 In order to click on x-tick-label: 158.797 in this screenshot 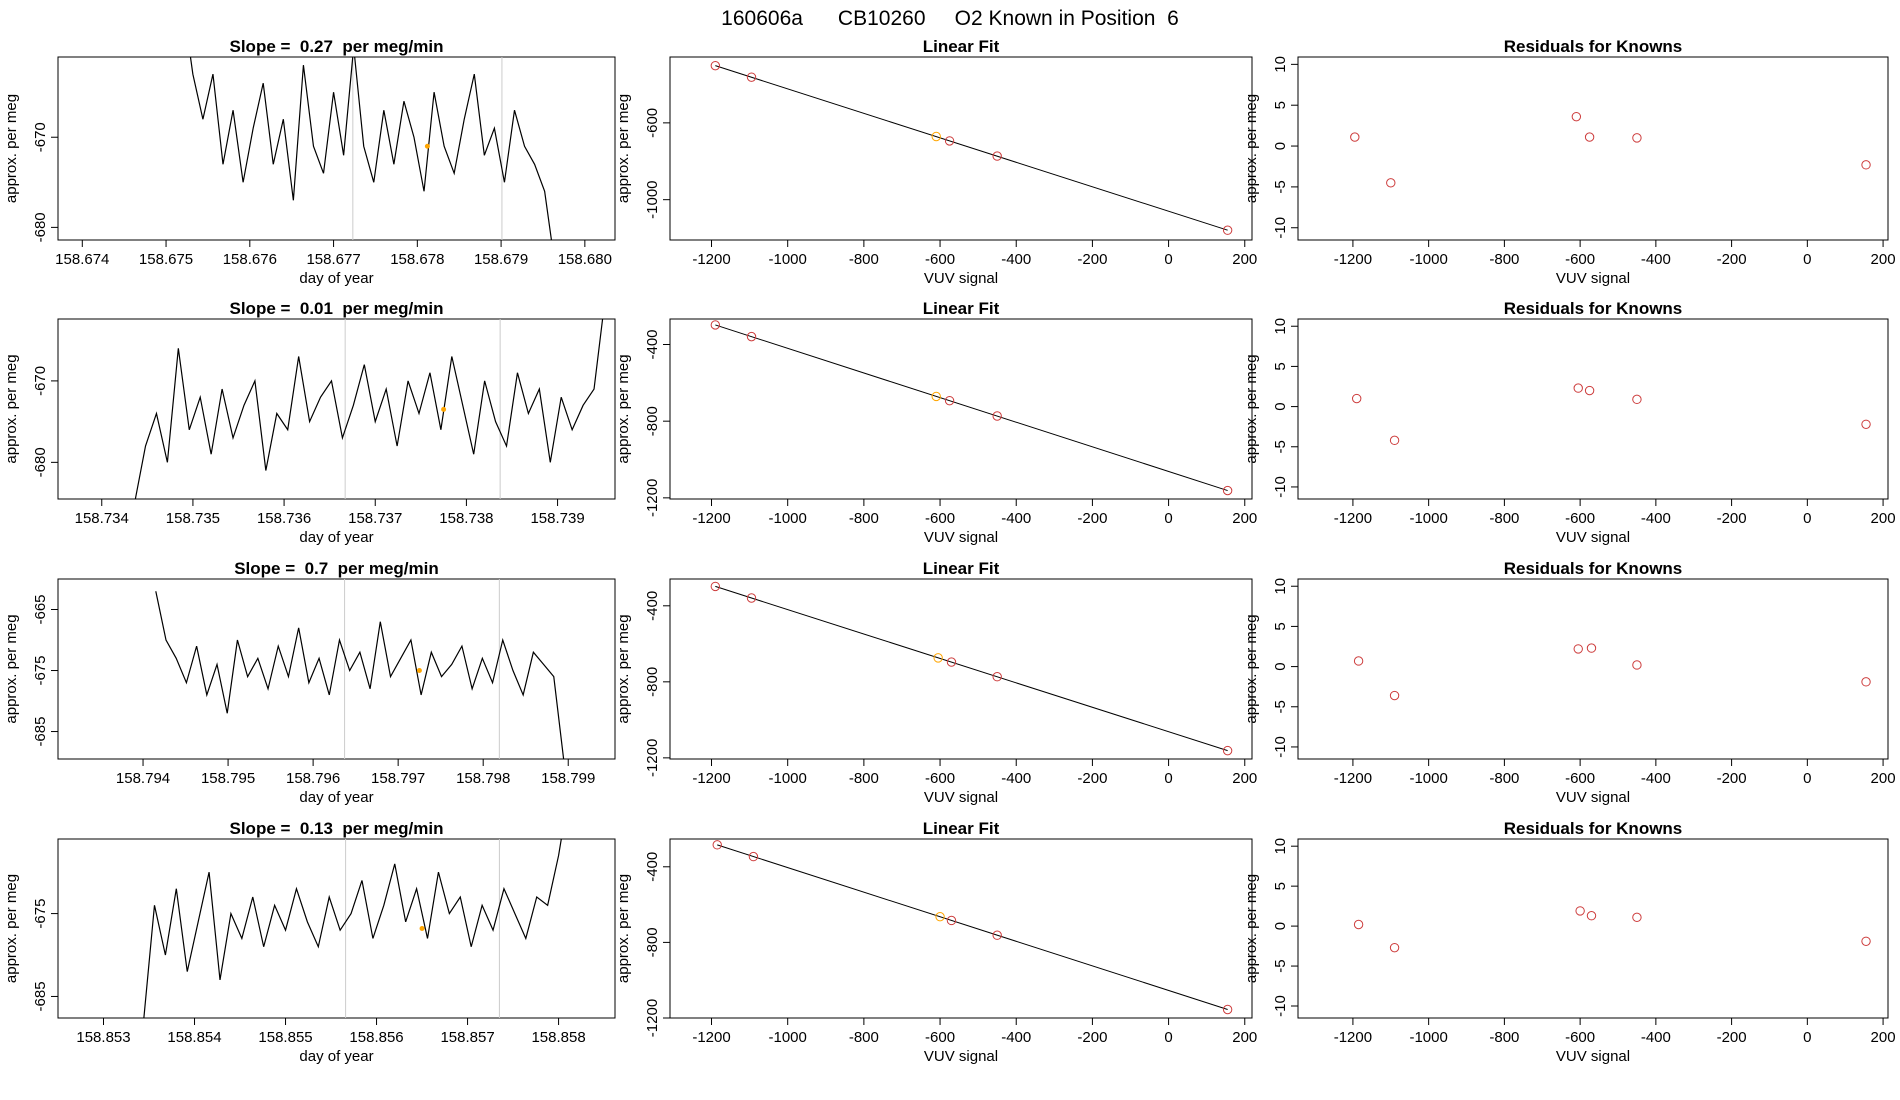, I will do `click(398, 778)`.